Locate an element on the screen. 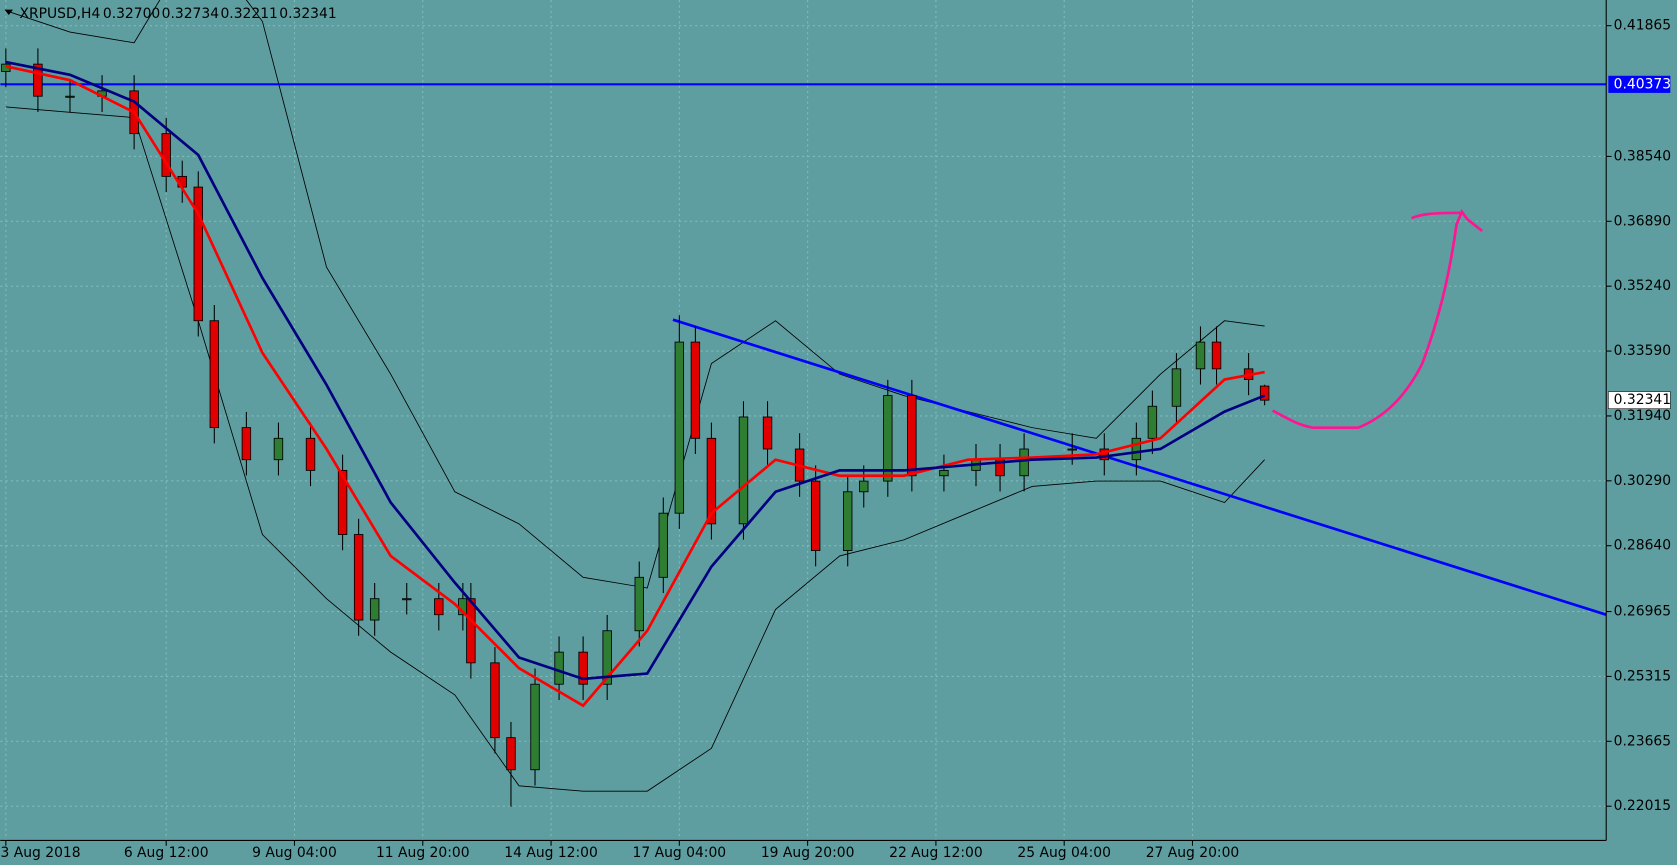 This screenshot has height=865, width=1677. ohlc-open: 0.32700 is located at coordinates (131, 14).